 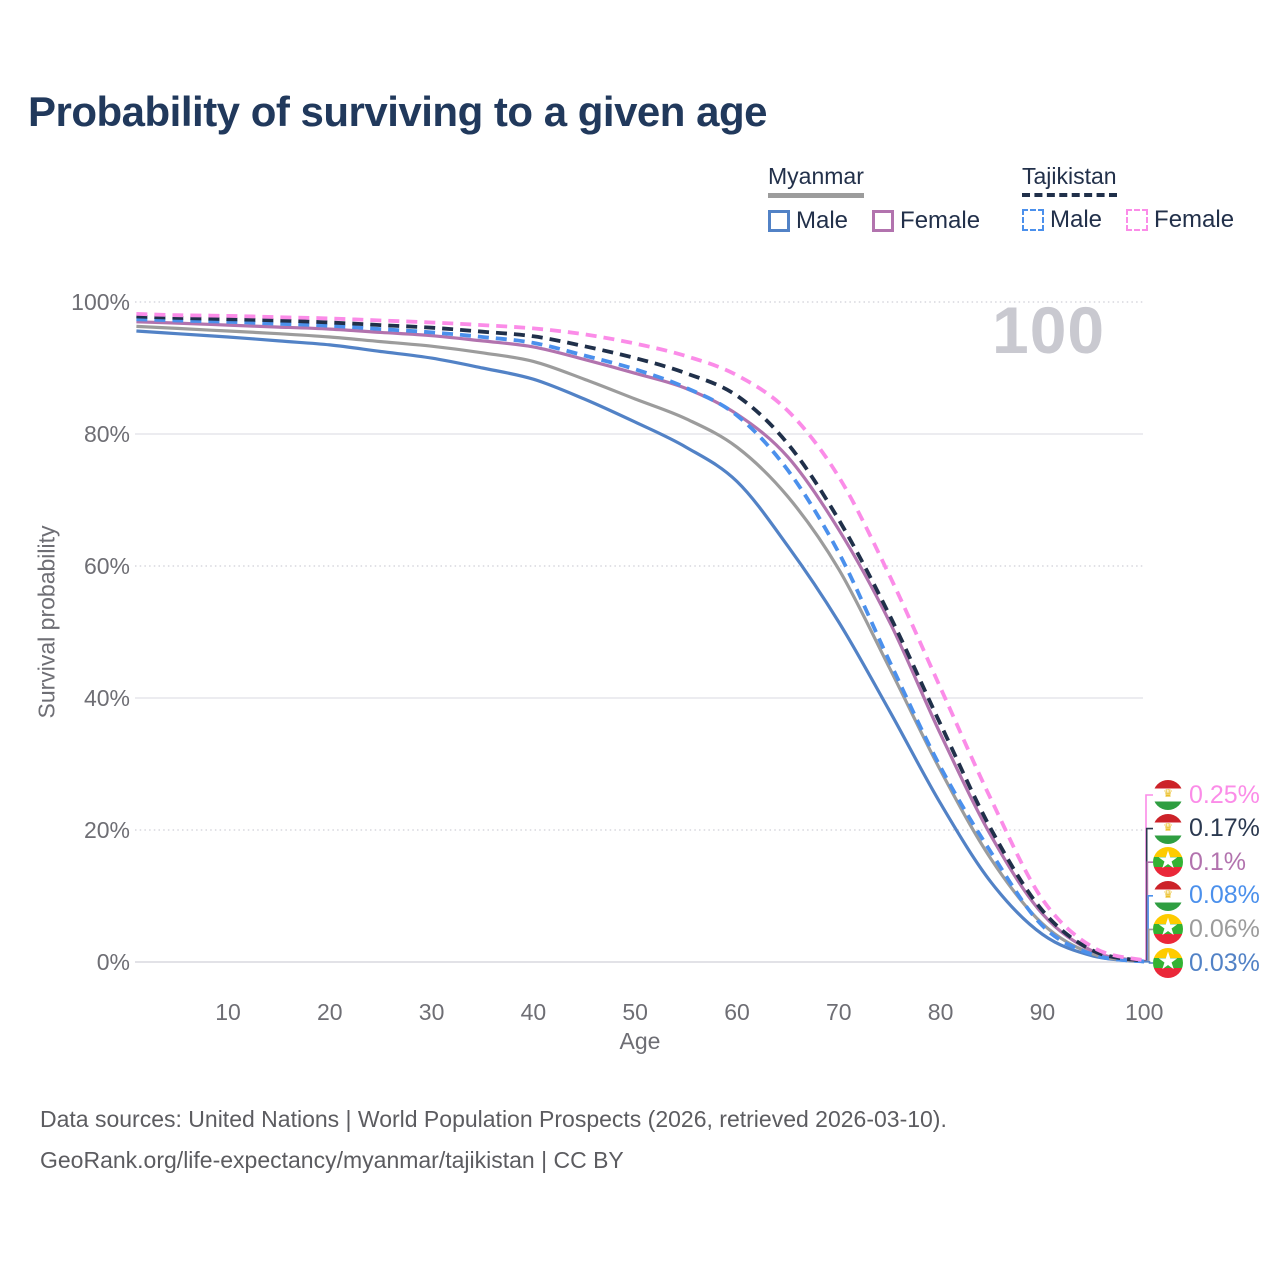 What do you see at coordinates (46, 622) in the screenshot?
I see `y-axis-title: Survival probability` at bounding box center [46, 622].